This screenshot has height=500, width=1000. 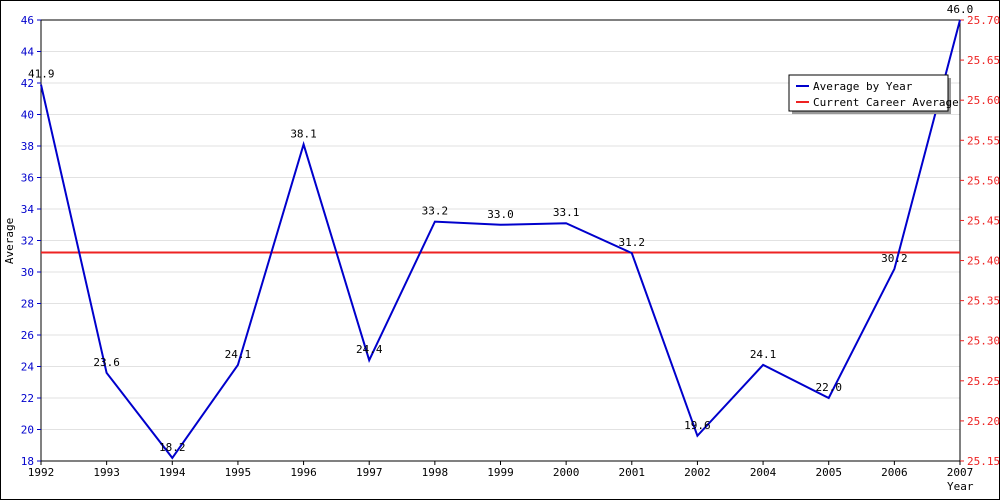 What do you see at coordinates (983, 60) in the screenshot?
I see `y2-tick-label: 25.65` at bounding box center [983, 60].